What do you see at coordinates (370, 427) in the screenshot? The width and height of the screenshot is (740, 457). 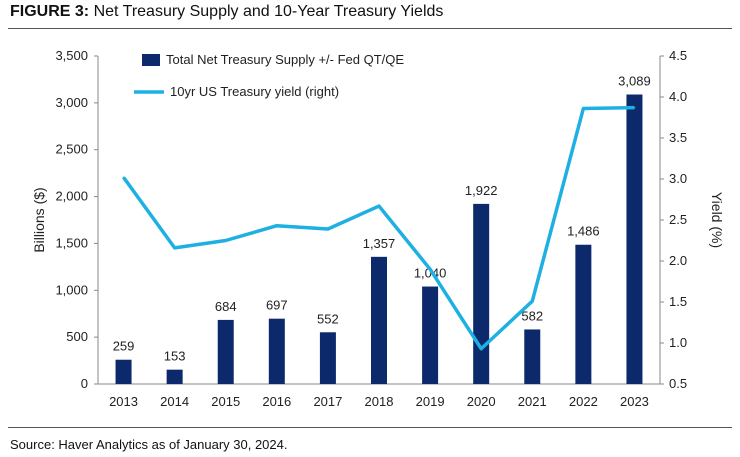 I see `bottom-rule` at bounding box center [370, 427].